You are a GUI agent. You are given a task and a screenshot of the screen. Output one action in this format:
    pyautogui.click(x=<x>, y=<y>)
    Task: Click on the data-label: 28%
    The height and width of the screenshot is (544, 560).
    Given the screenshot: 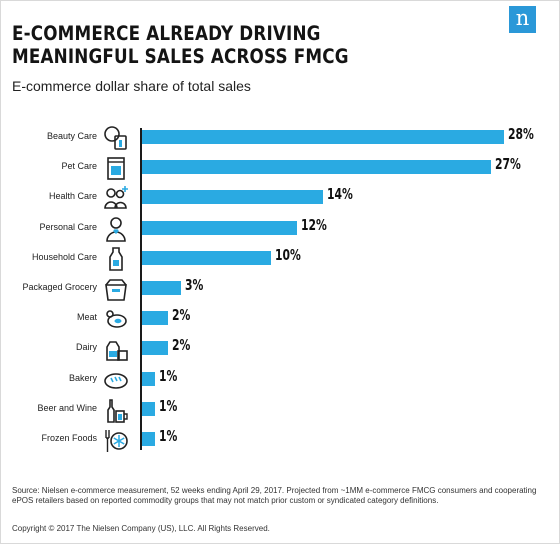 What is the action you would take?
    pyautogui.click(x=521, y=134)
    